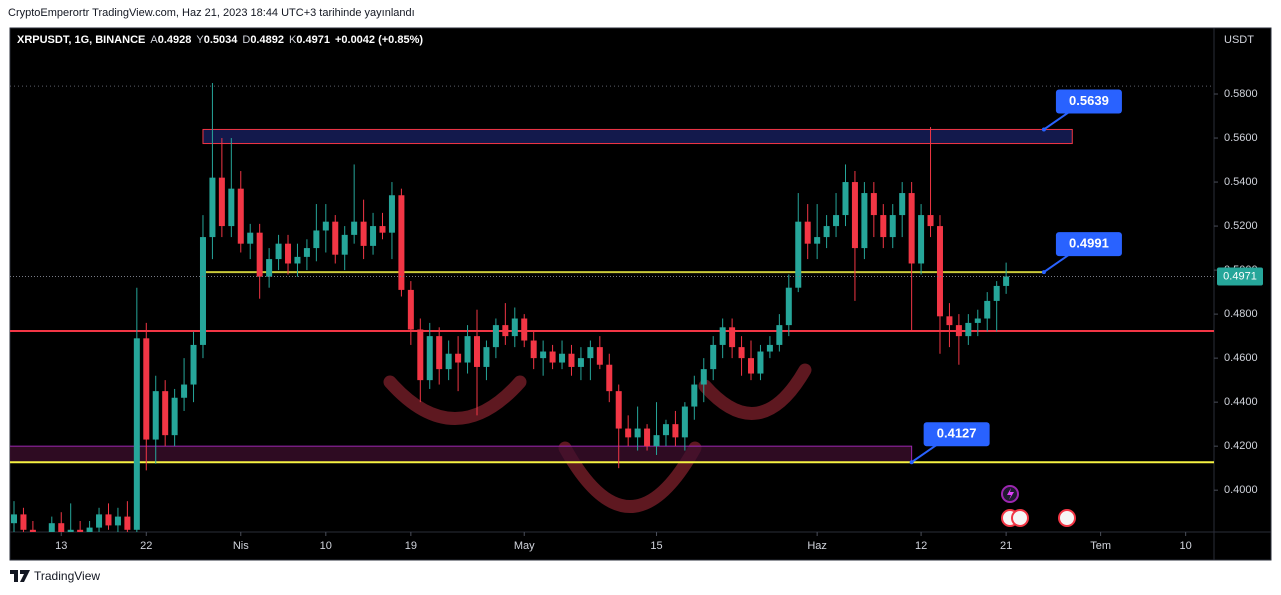 The height and width of the screenshot is (595, 1281). I want to click on price-label-box, so click(1240, 276).